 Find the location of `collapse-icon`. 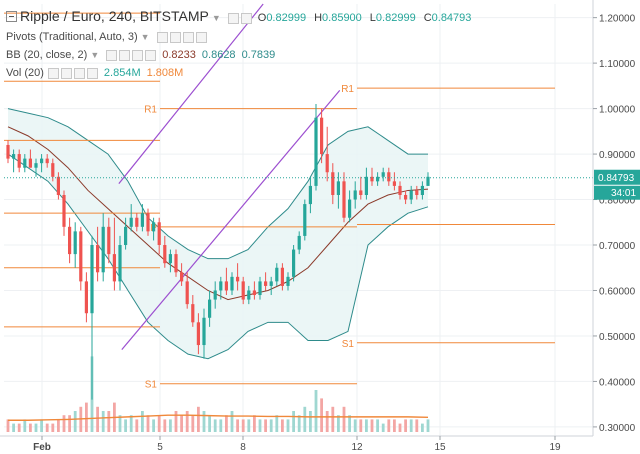

collapse-icon is located at coordinates (11, 16).